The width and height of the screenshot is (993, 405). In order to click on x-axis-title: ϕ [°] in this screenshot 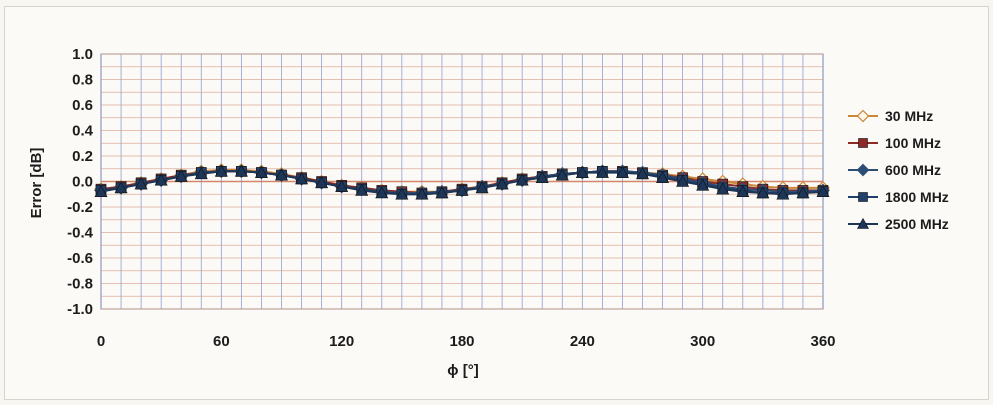, I will do `click(462, 370)`.